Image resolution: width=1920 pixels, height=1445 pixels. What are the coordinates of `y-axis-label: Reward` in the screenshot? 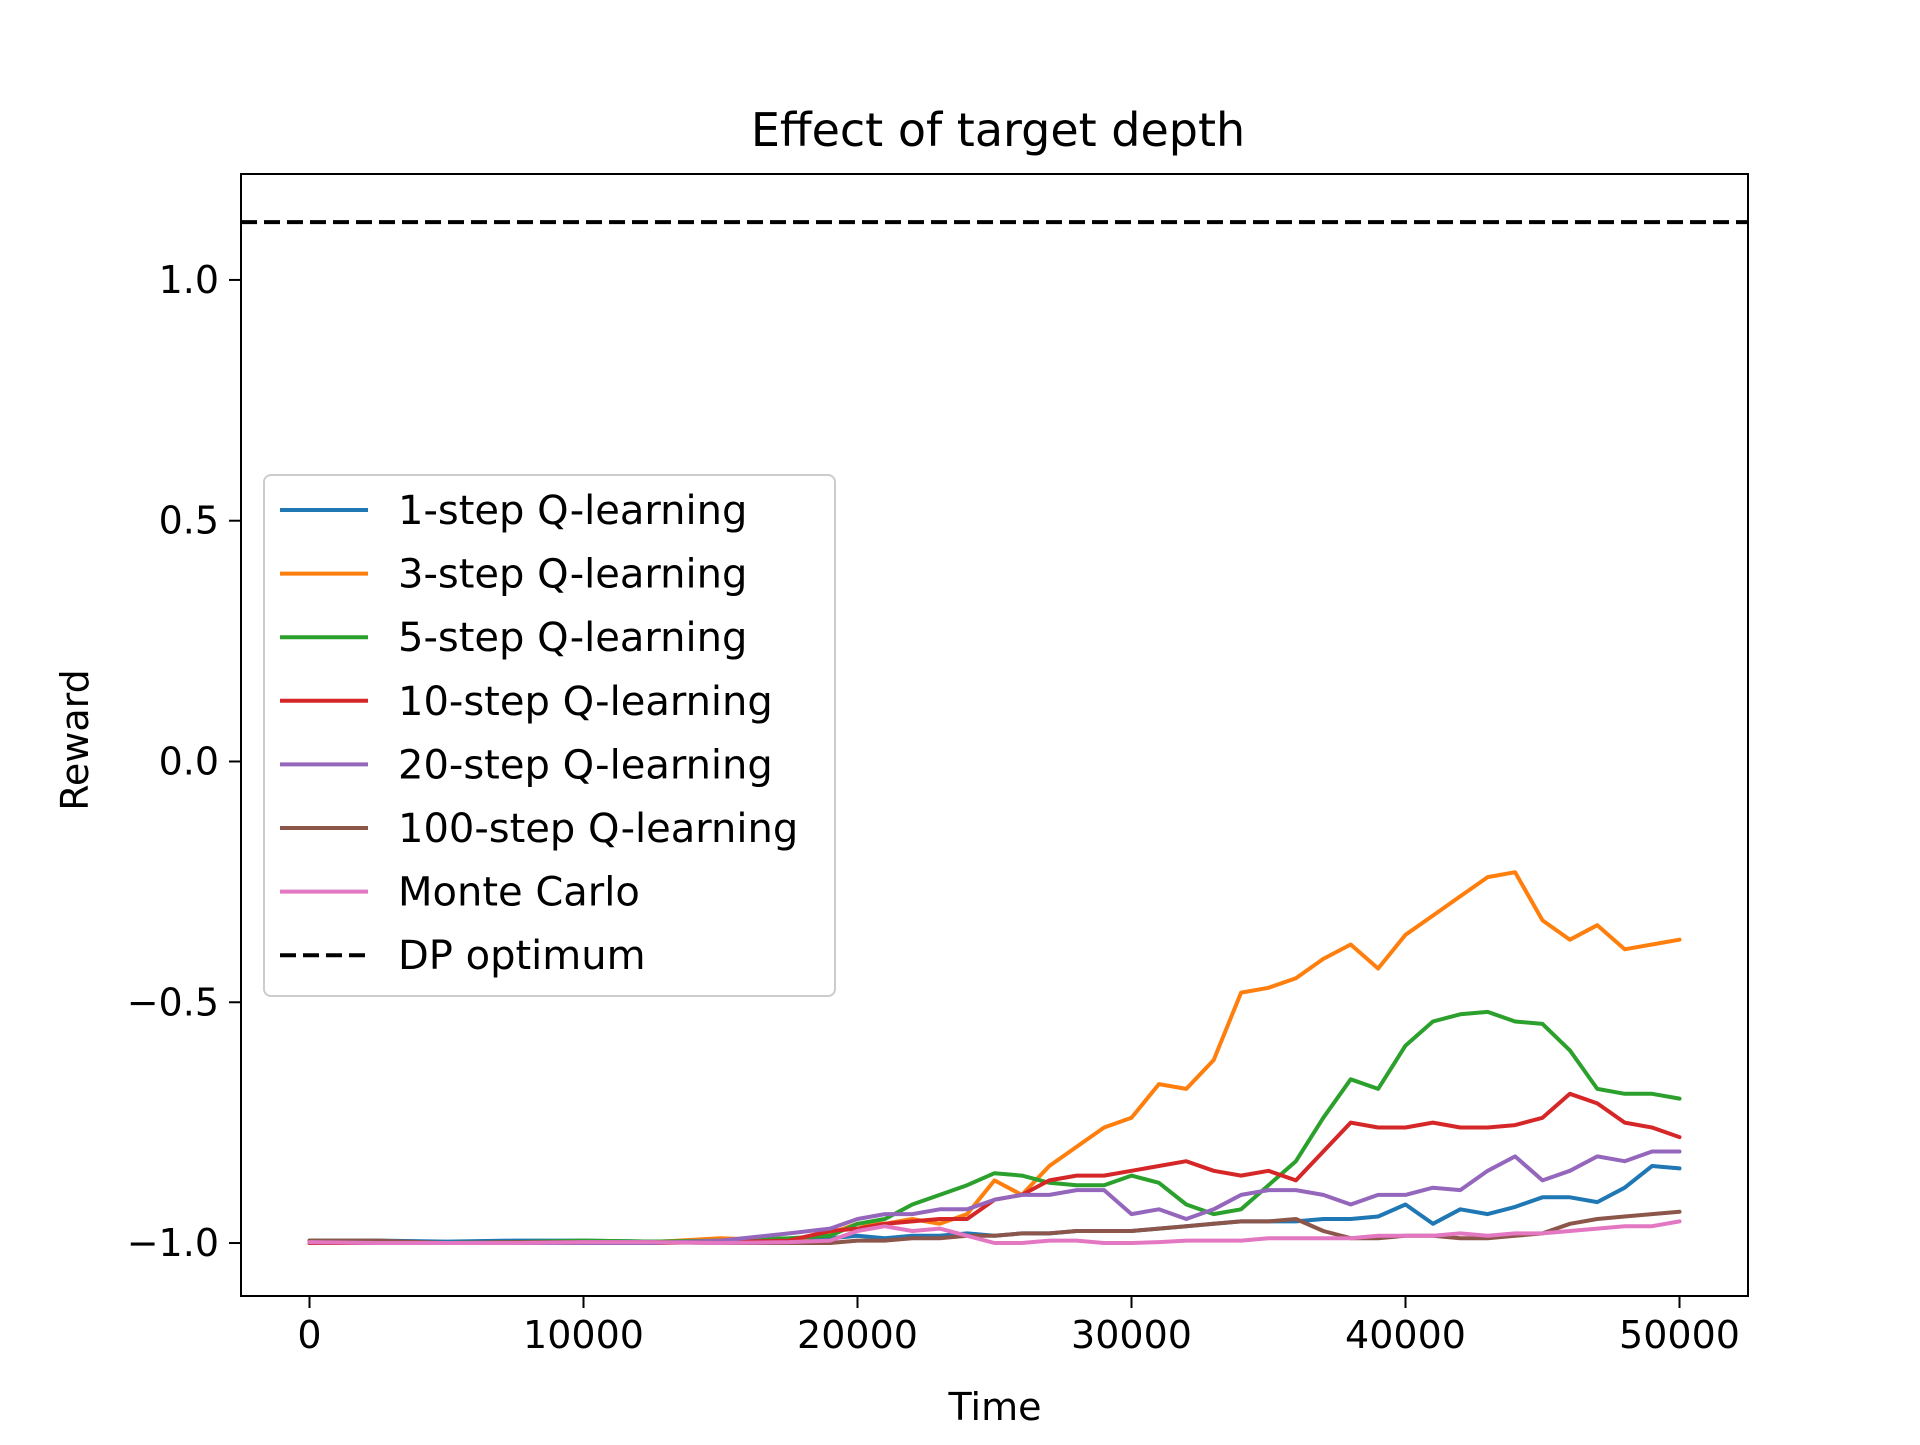 It's located at (75, 740).